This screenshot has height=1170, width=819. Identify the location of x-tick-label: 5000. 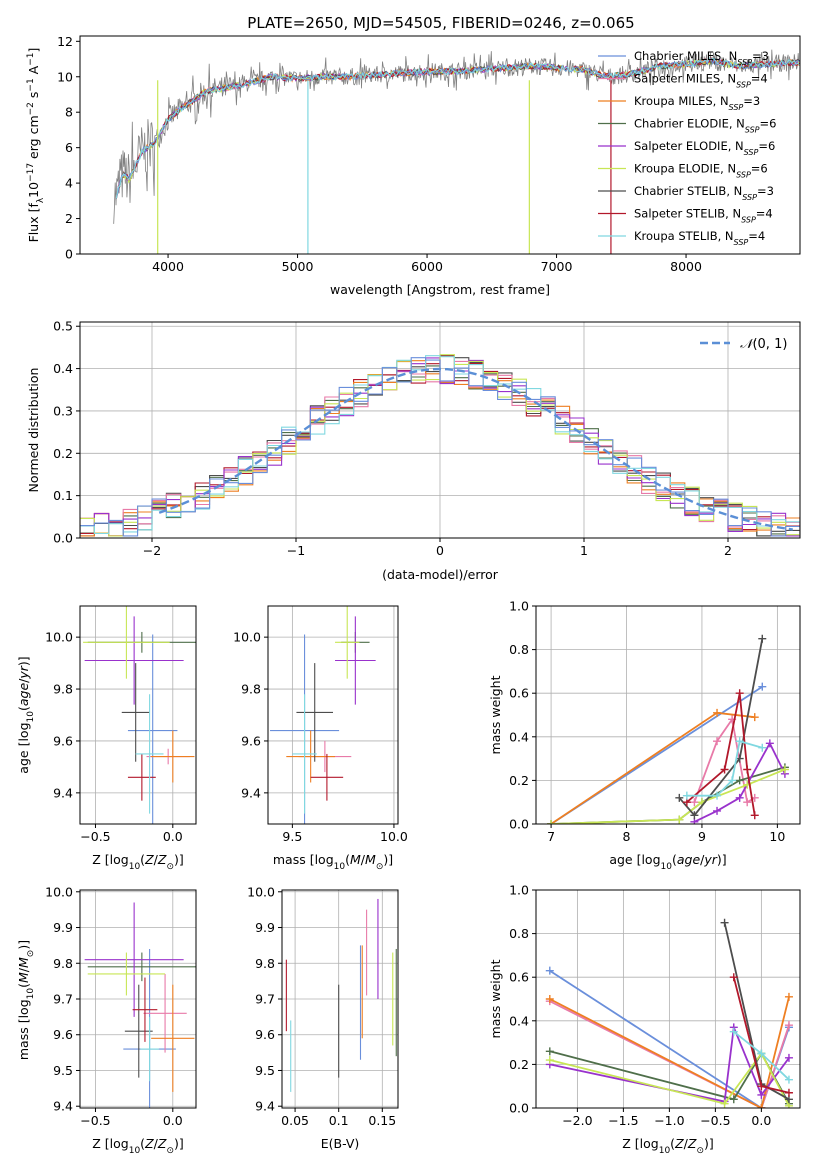
(298, 266).